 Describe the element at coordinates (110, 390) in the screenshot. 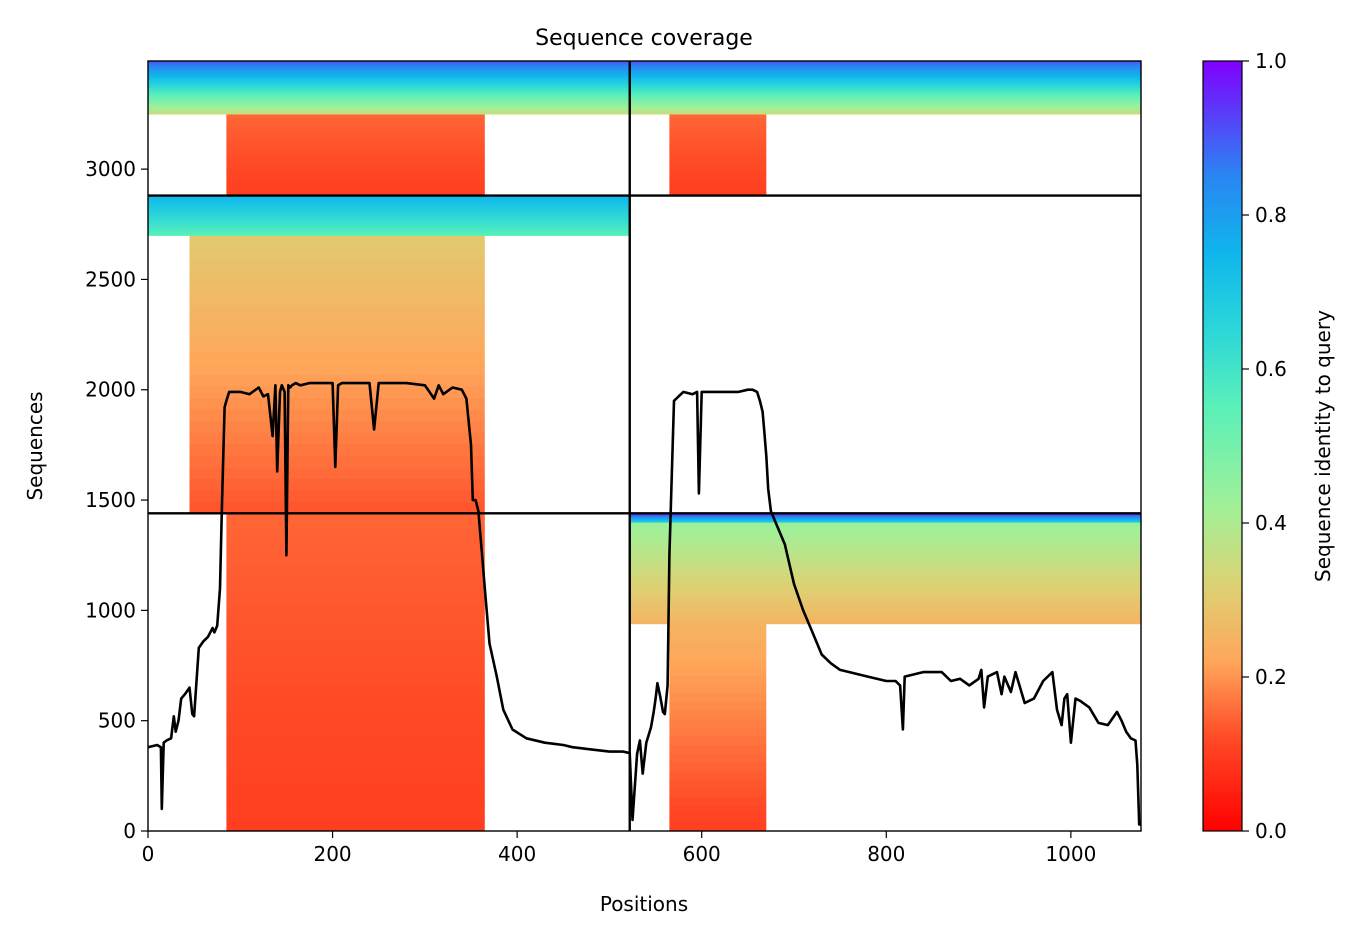

I see `y-tick-label: 2000` at that location.